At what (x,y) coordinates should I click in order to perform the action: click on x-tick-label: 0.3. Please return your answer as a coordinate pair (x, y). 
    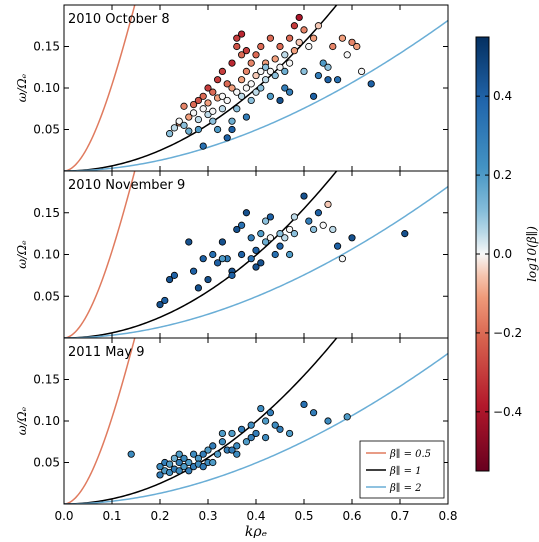
    Looking at the image, I should click on (207, 516).